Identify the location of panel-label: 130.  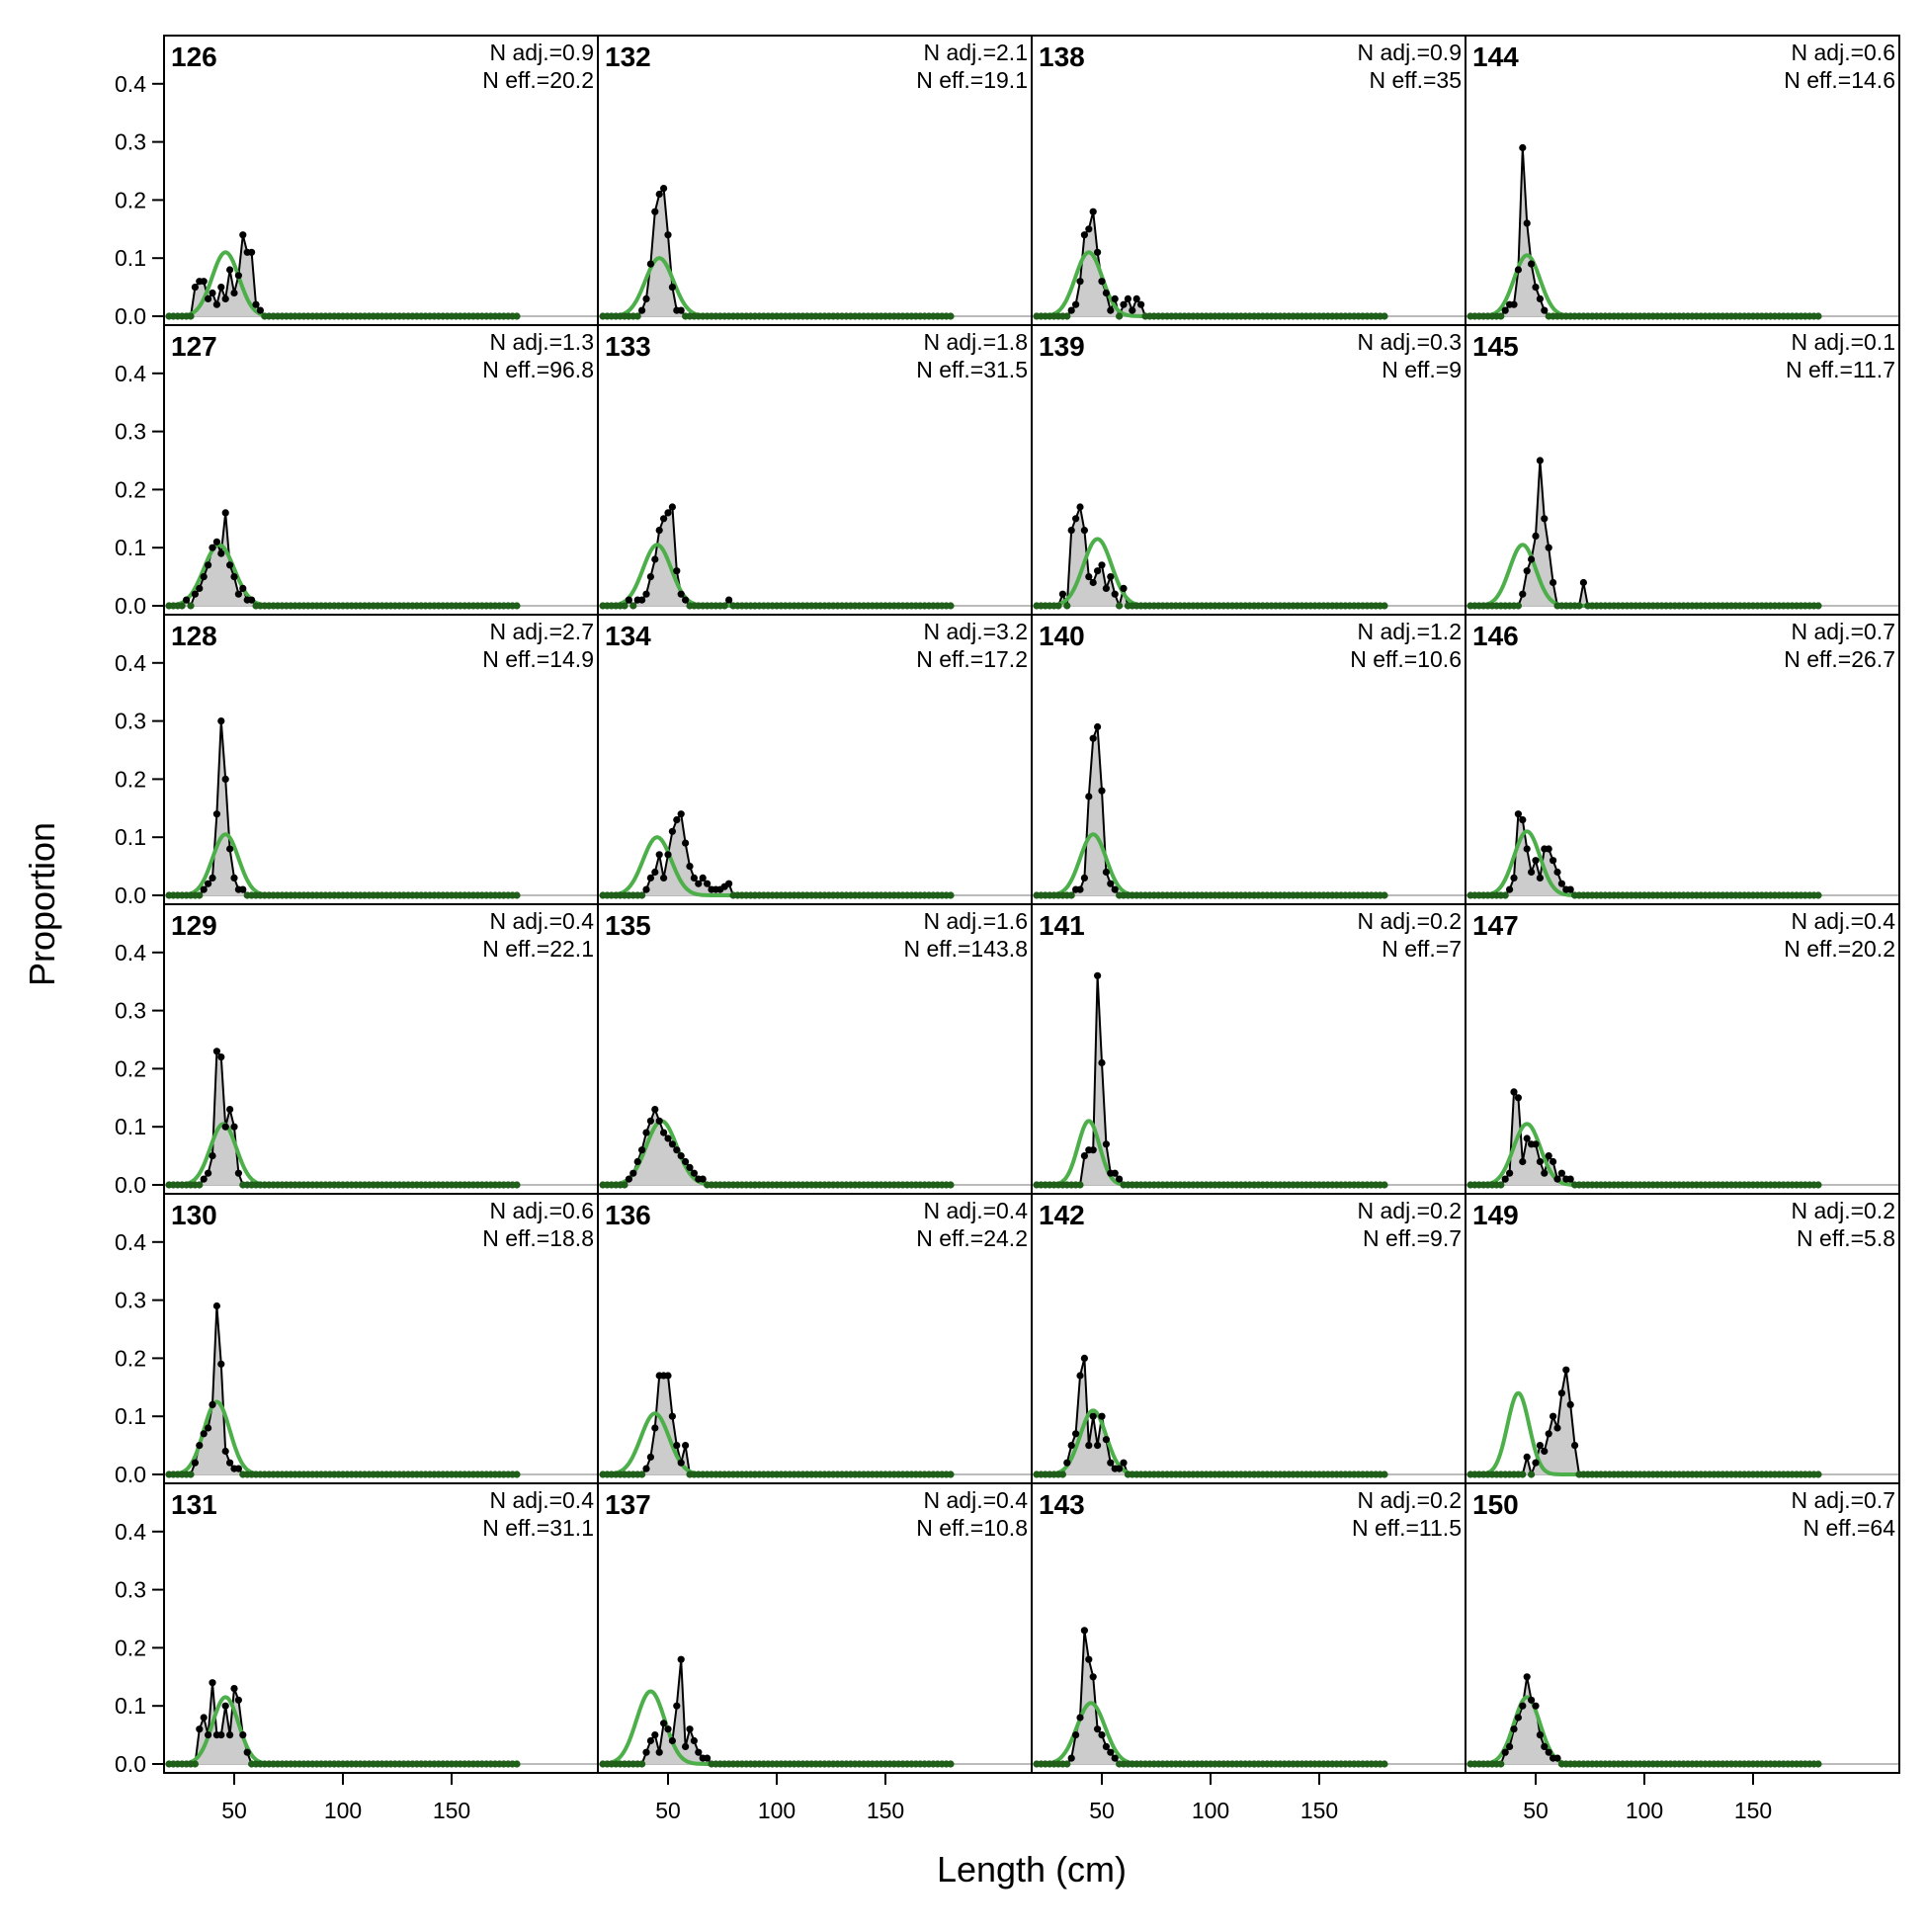
(194, 1215).